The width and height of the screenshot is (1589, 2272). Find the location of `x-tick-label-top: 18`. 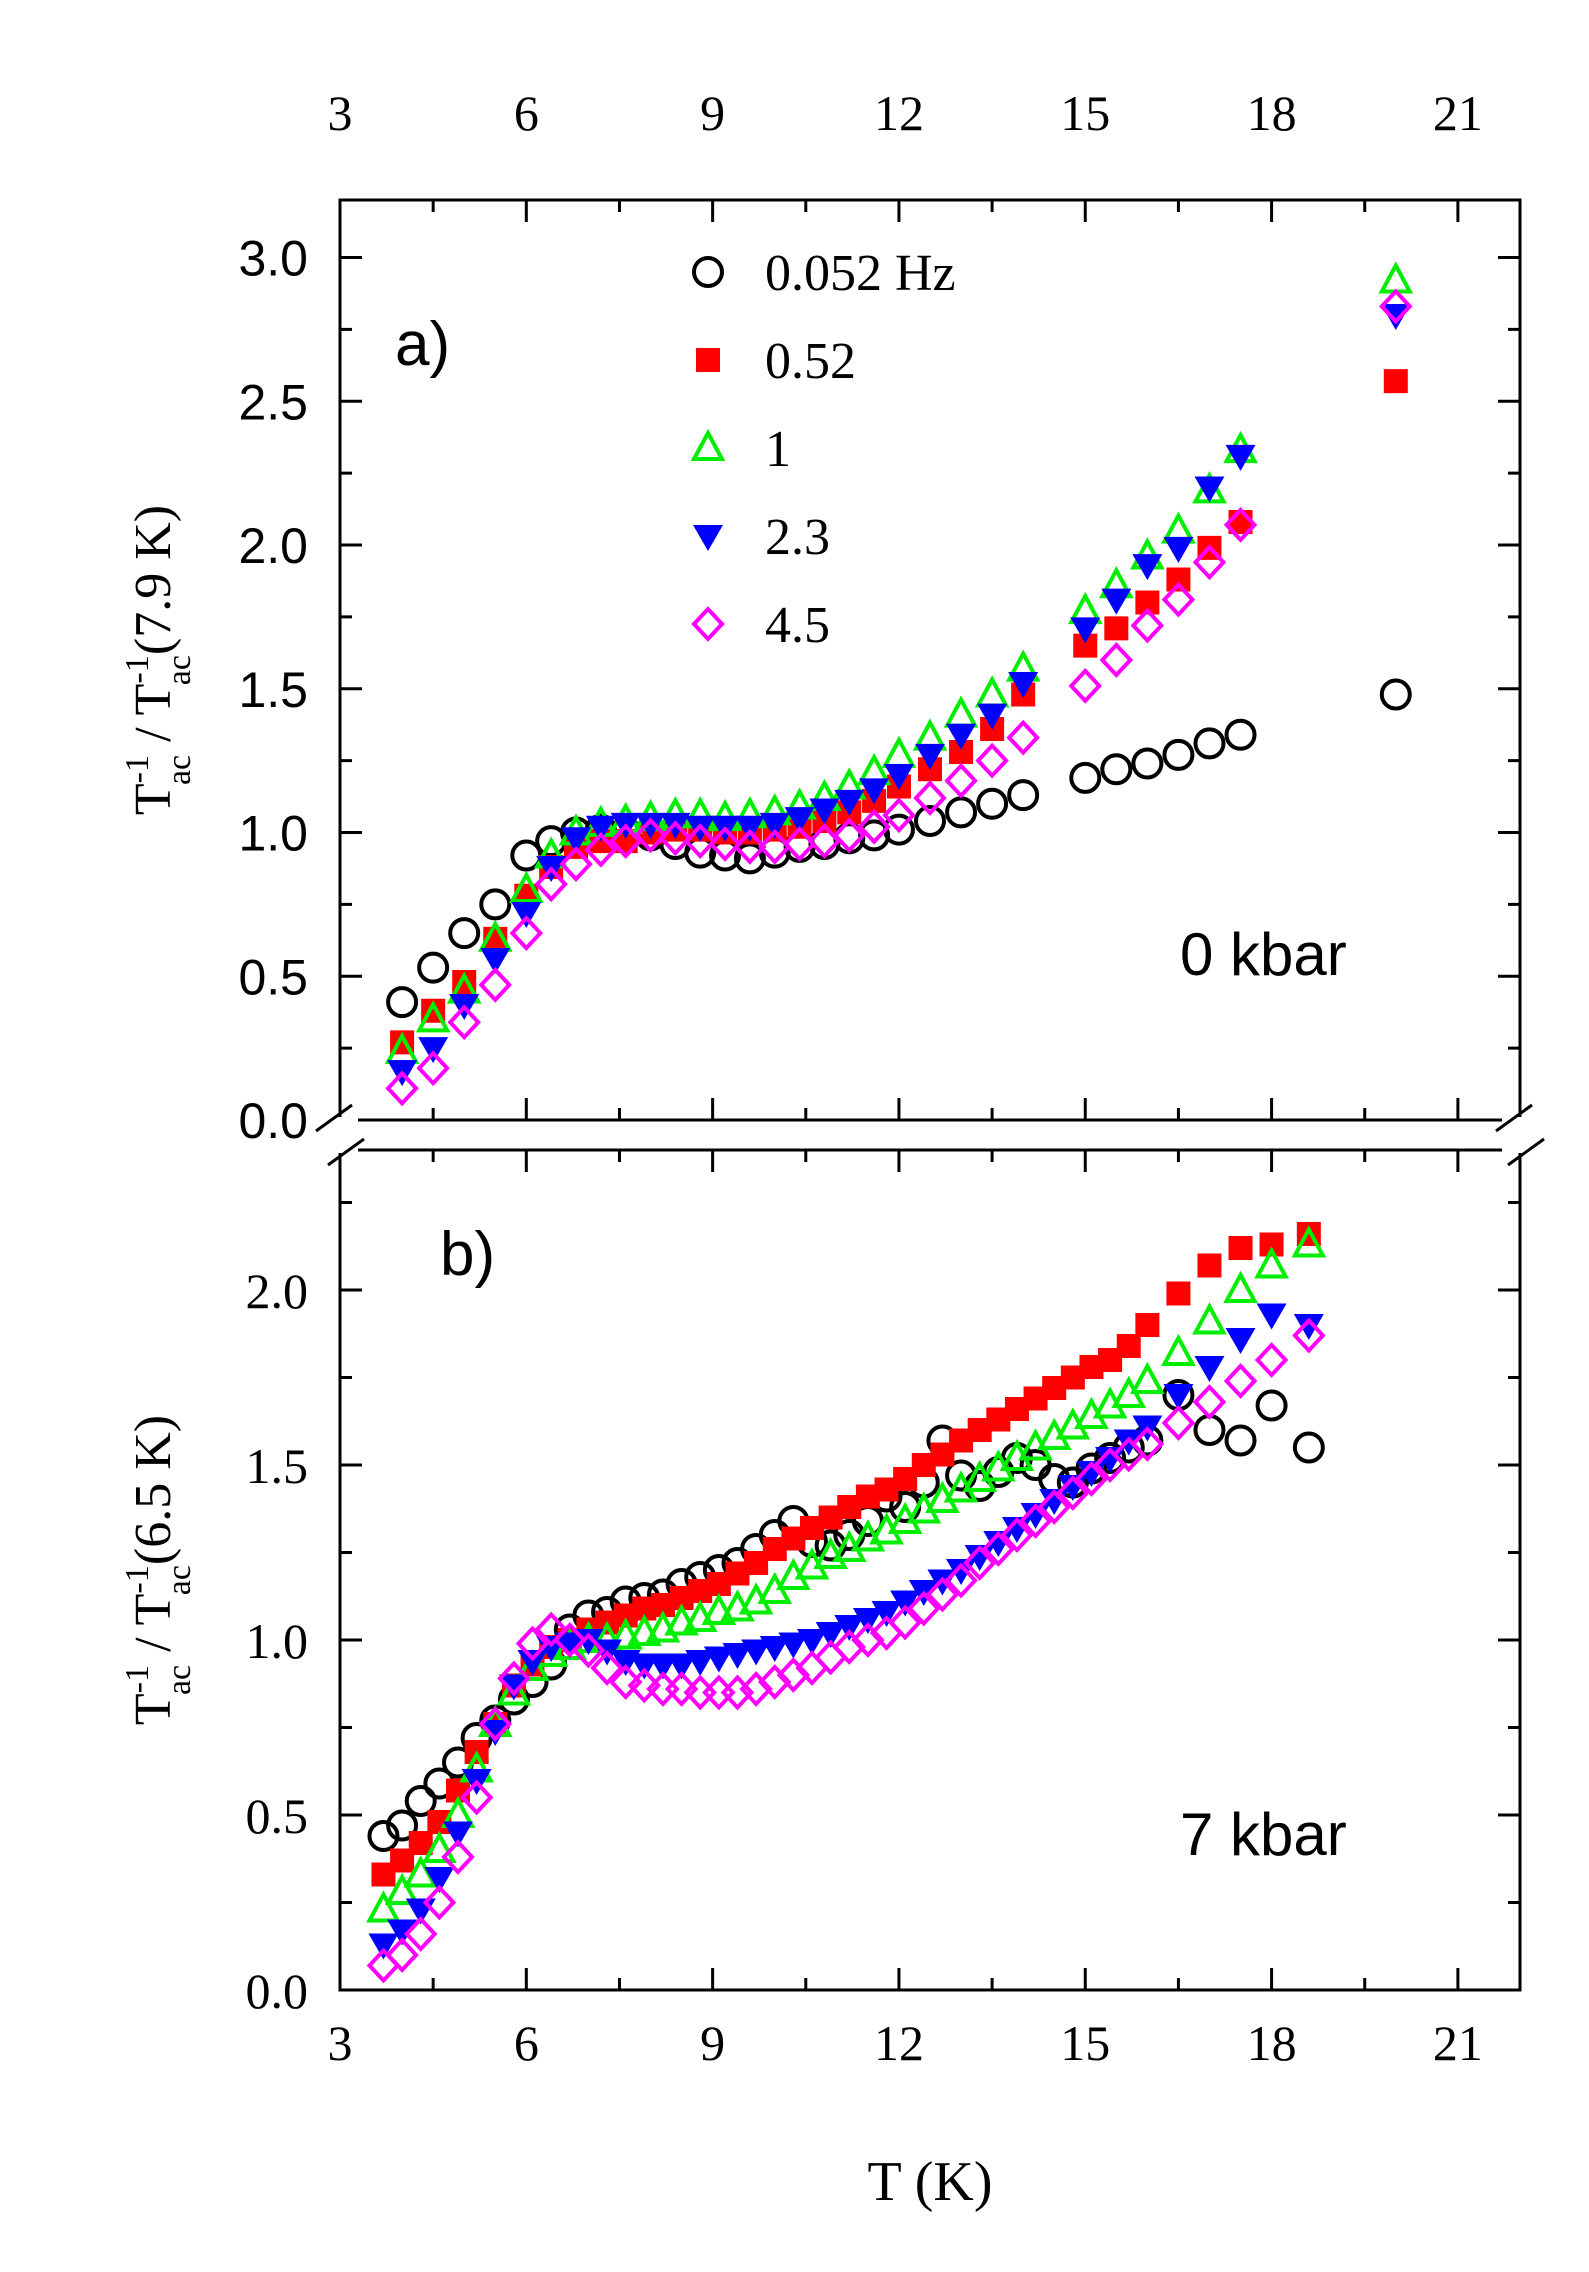

x-tick-label-top: 18 is located at coordinates (1272, 113).